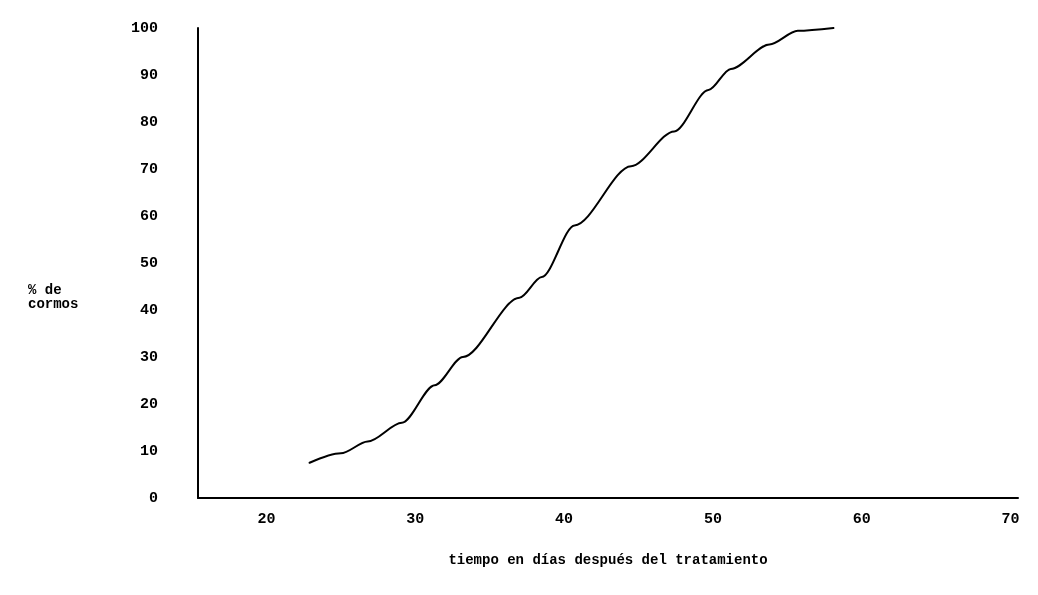 This screenshot has height=595, width=1038. Describe the element at coordinates (564, 519) in the screenshot. I see `x-tick-label: 40` at that location.